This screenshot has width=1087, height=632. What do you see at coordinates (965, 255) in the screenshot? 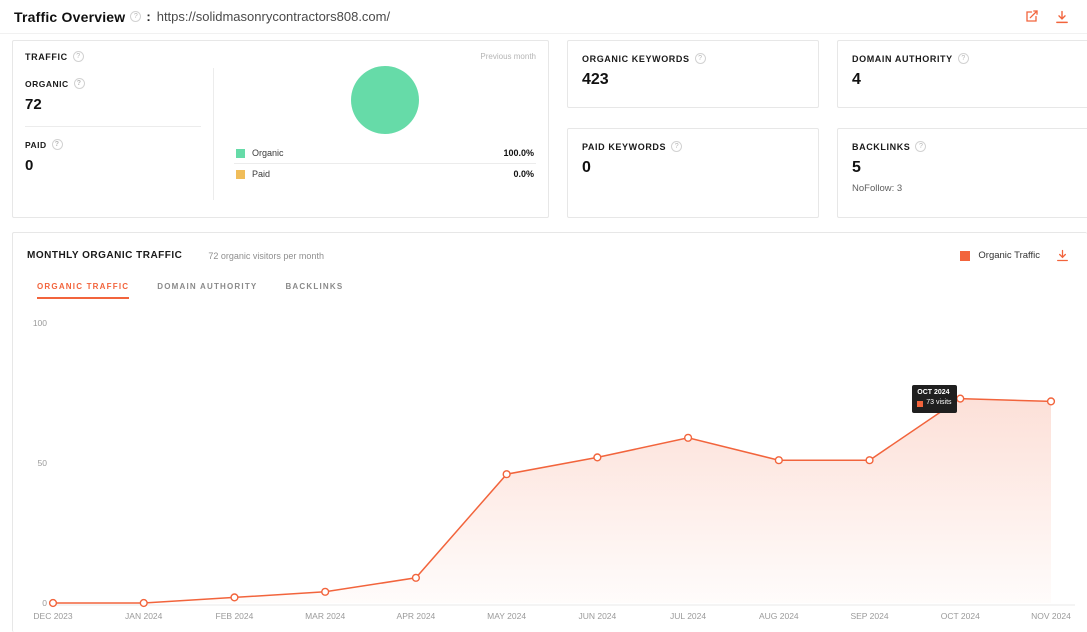
I see `organic-traffic-swatch` at bounding box center [965, 255].